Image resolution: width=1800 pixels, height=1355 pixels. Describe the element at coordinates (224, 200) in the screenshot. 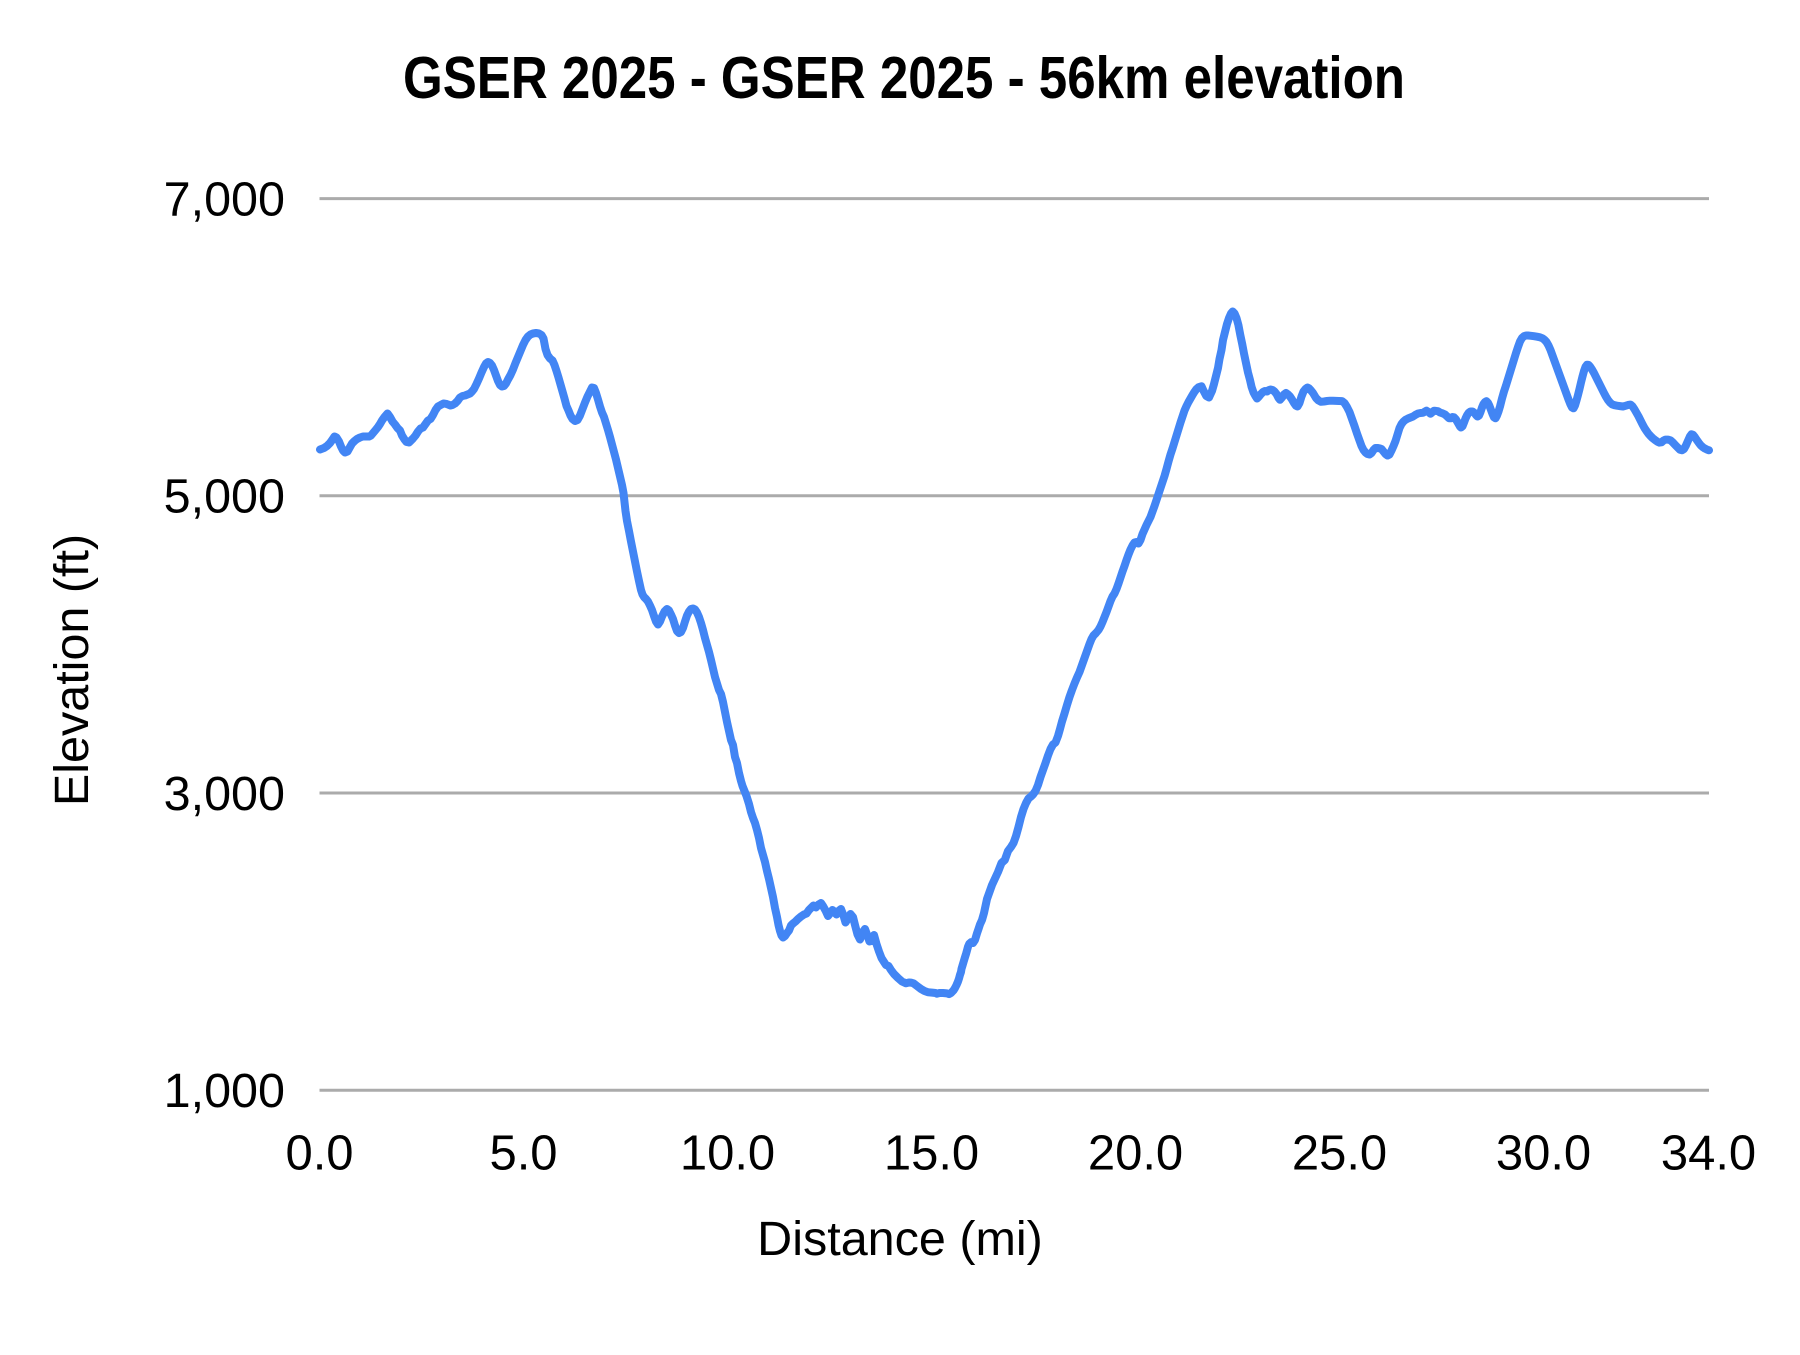

I see `svg-text: 7,000` at that location.